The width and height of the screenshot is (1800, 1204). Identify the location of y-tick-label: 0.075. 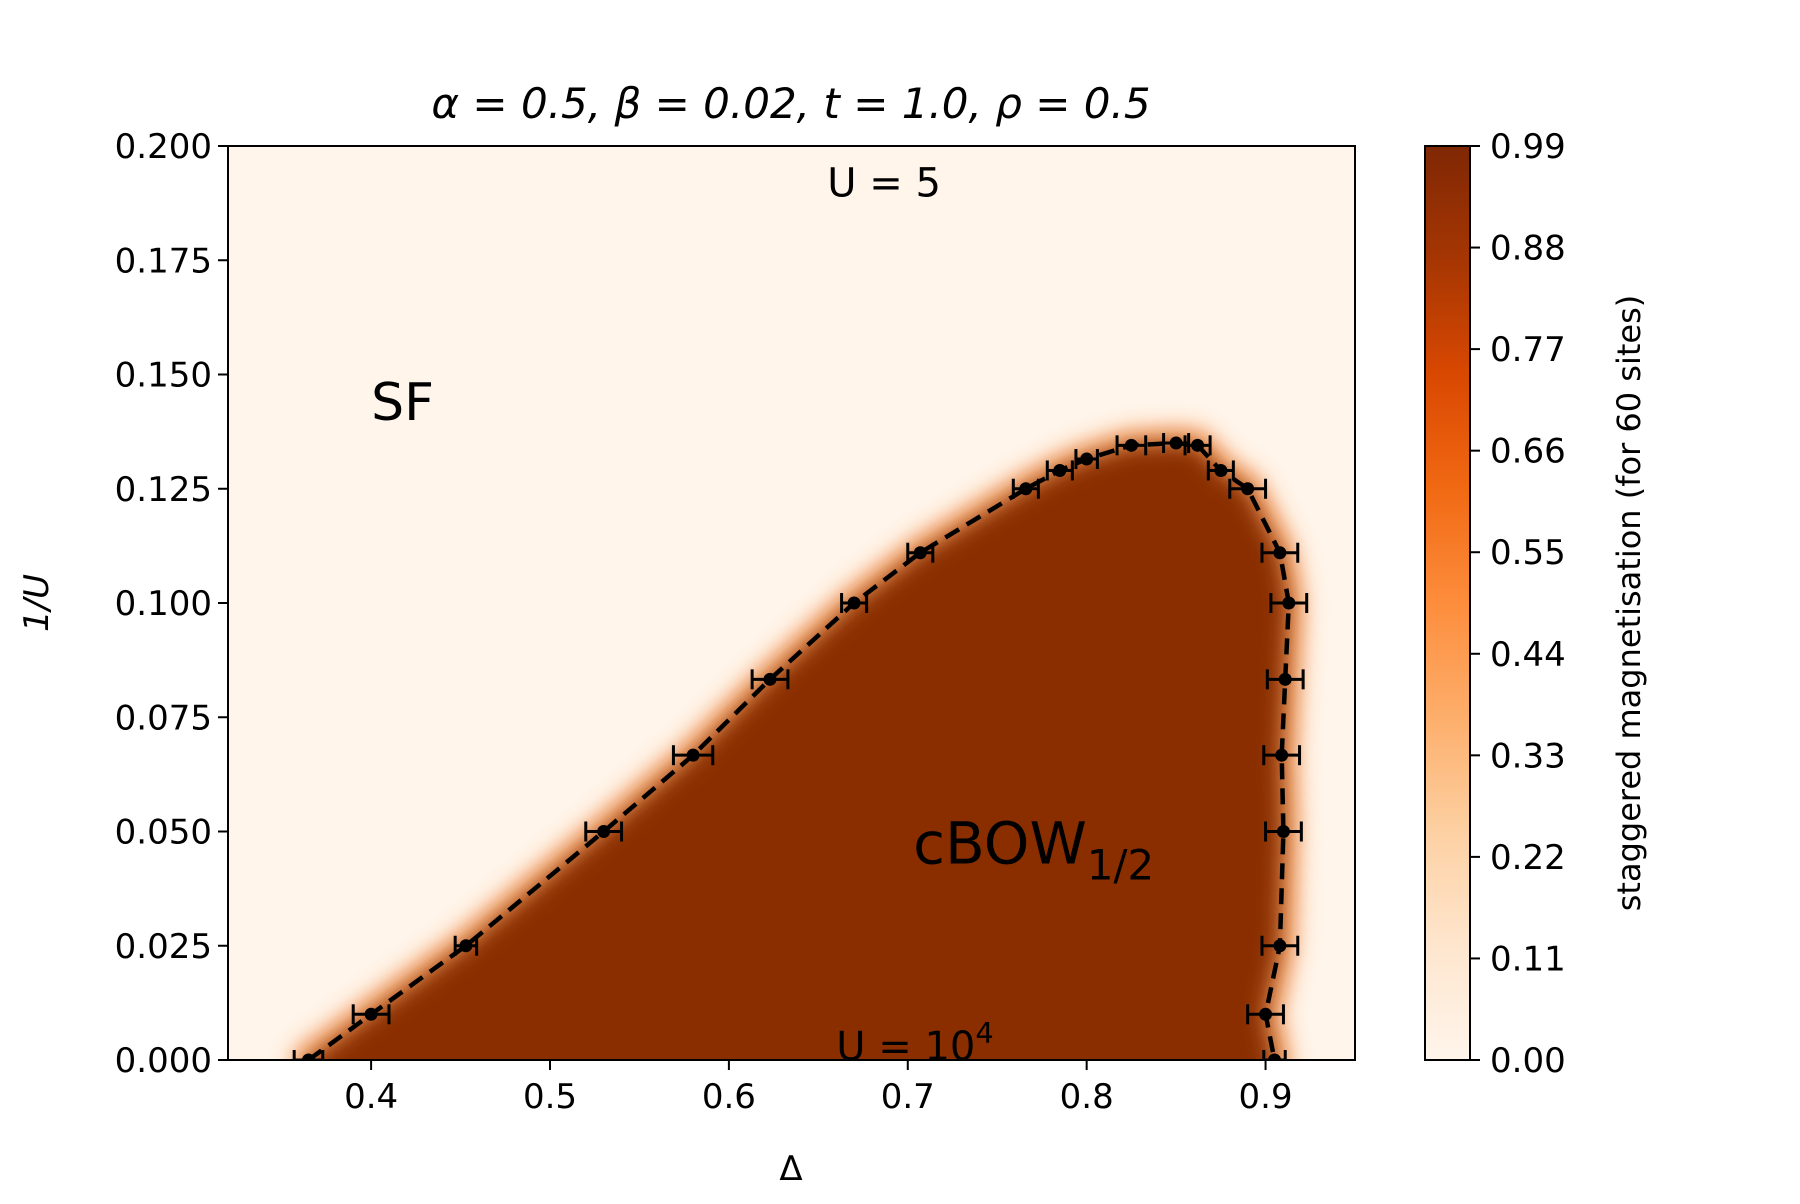
(163, 718).